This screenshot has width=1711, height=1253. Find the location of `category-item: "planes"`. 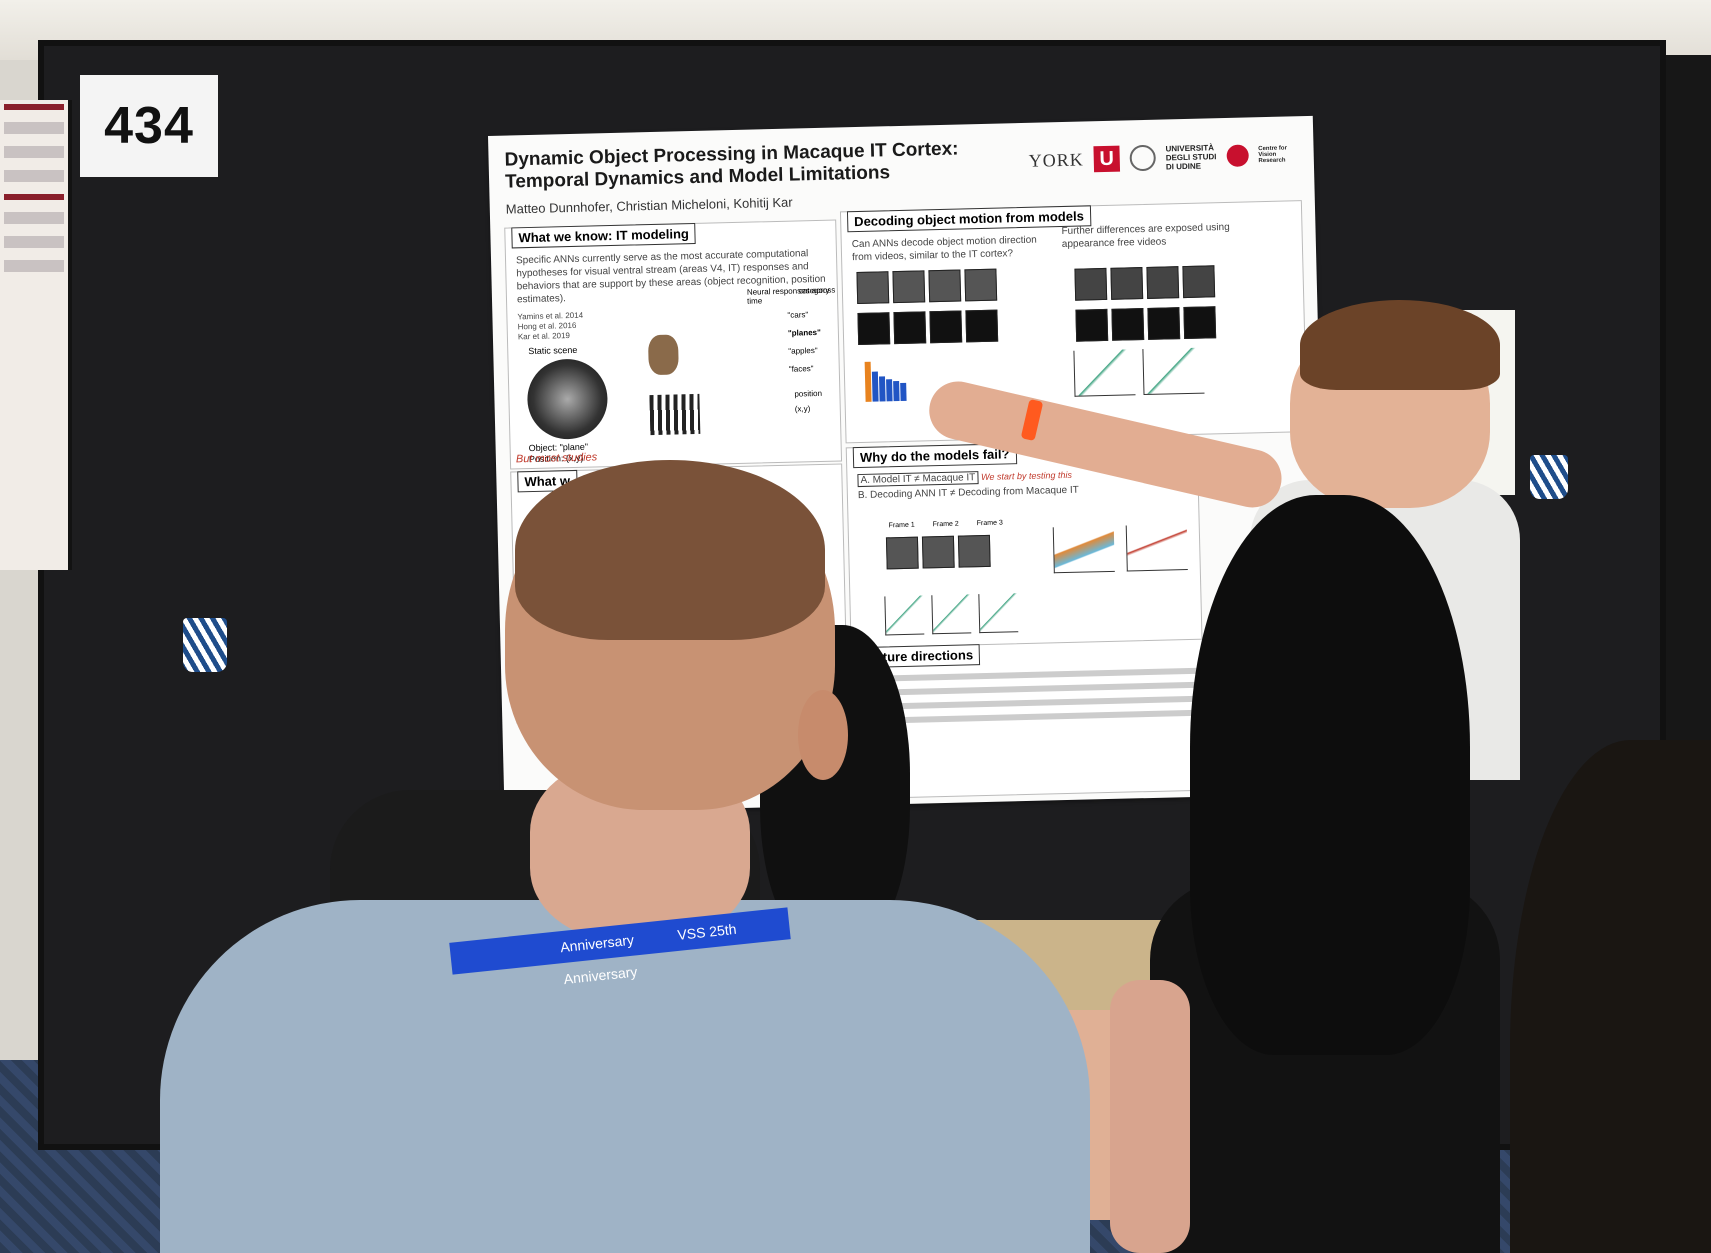

category-item: "planes" is located at coordinates (804, 332).